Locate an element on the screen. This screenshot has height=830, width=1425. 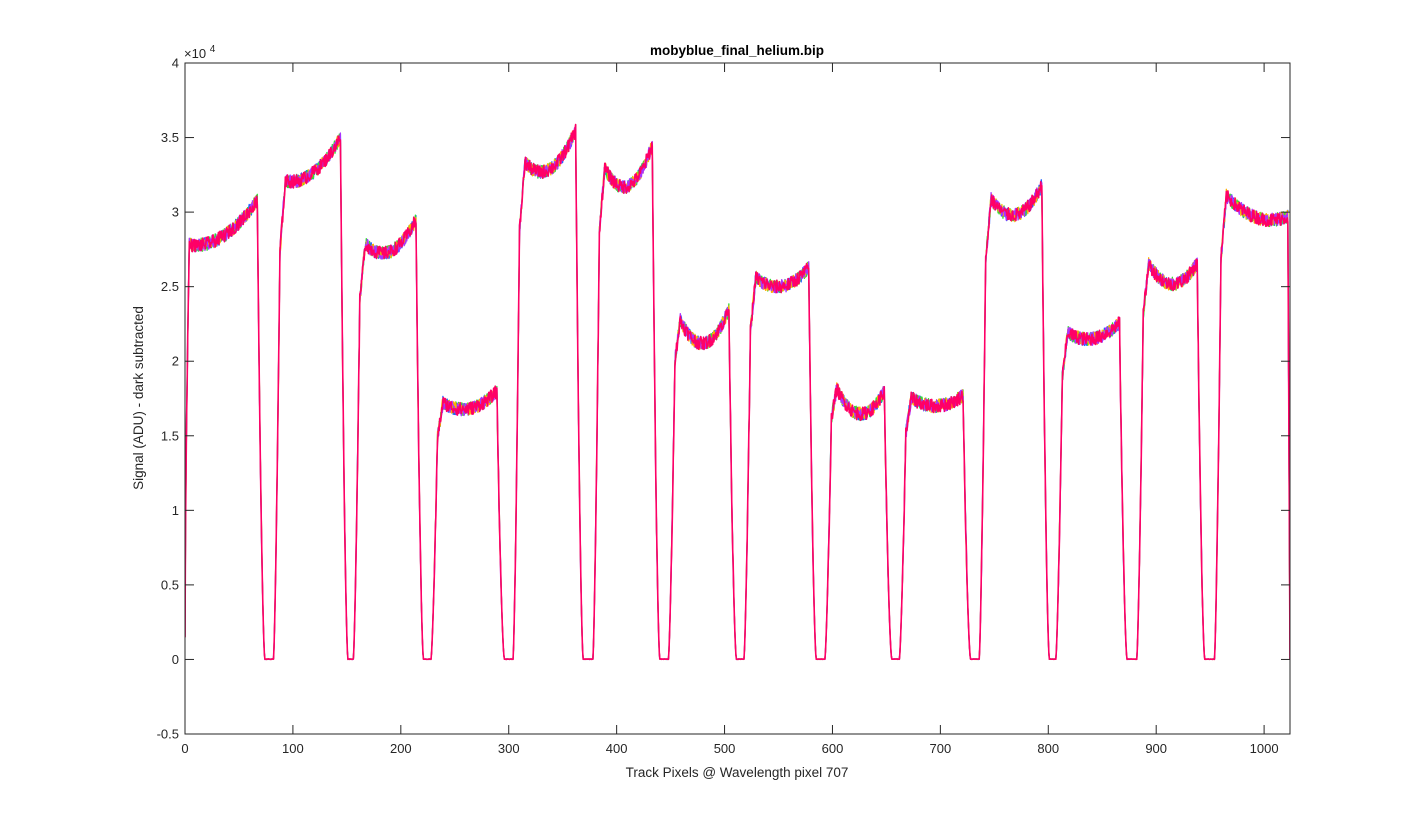
svg-text: ×10 4 is located at coordinates (200, 52).